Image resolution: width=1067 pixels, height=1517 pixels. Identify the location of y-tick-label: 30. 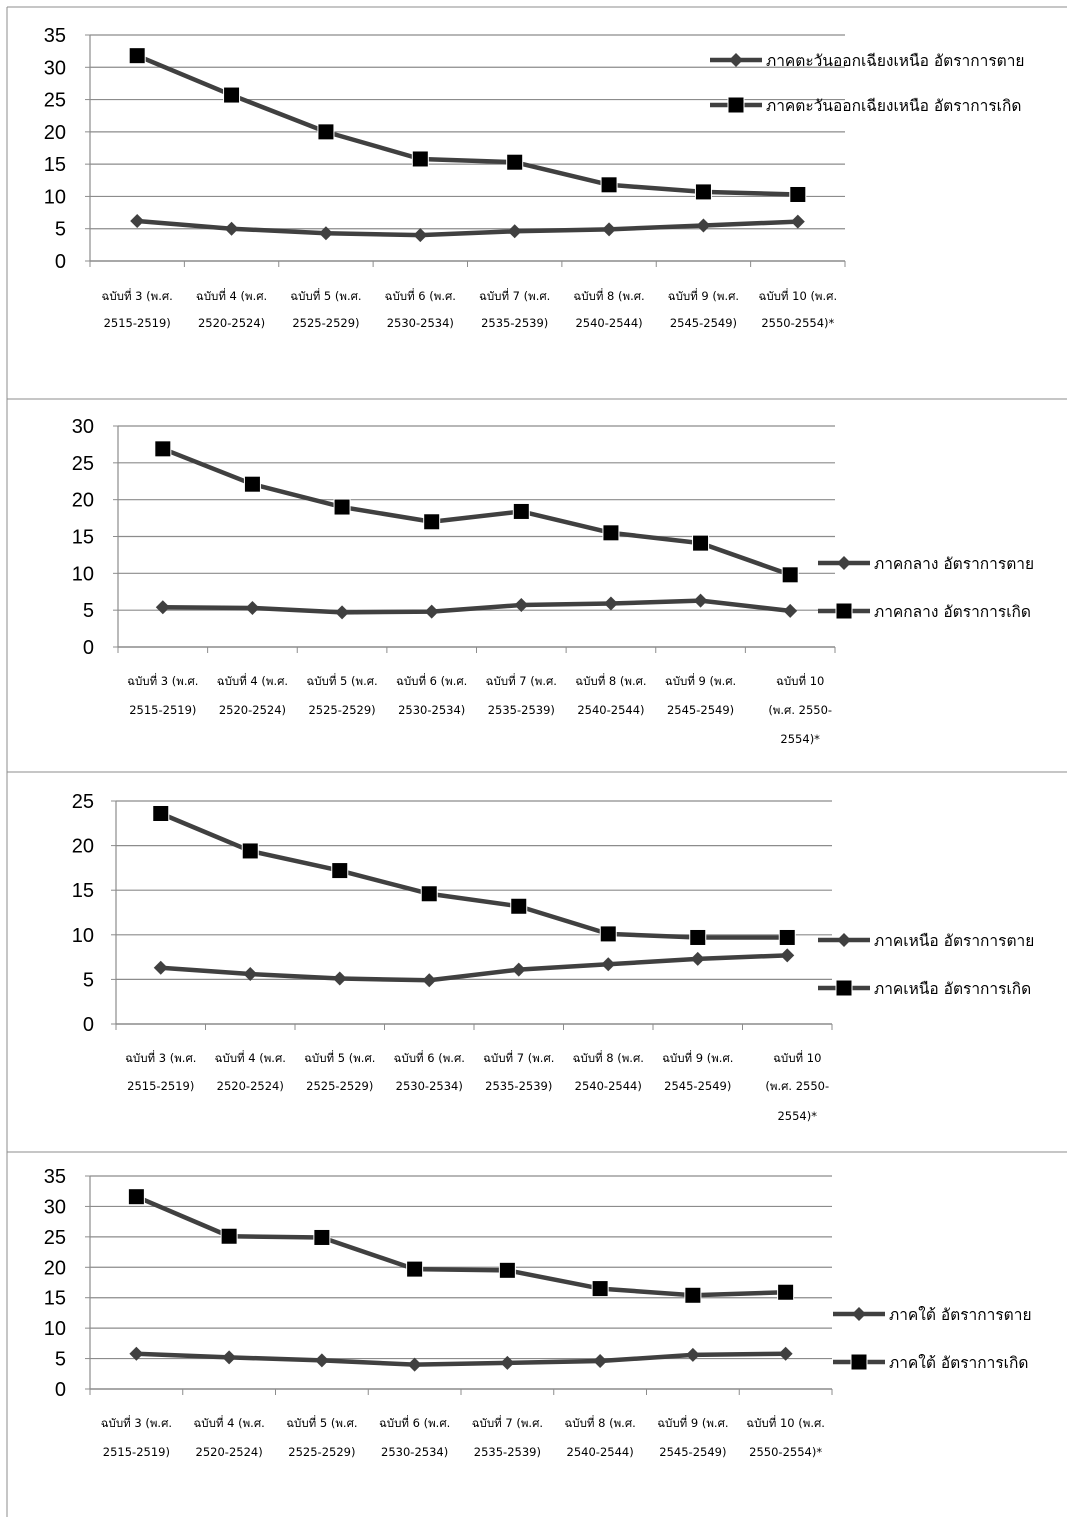
(83, 427).